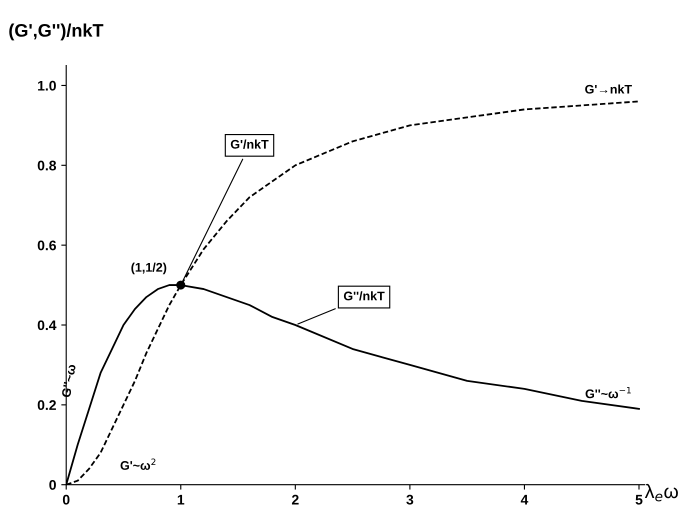  Describe the element at coordinates (295, 499) in the screenshot. I see `x-tick-label: 2` at that location.